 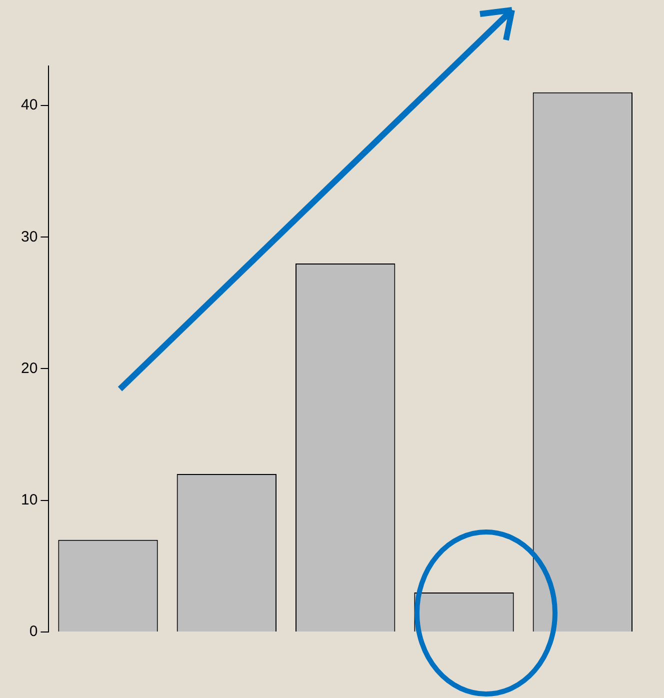 What do you see at coordinates (33, 631) in the screenshot?
I see `y-tick-label: 0` at bounding box center [33, 631].